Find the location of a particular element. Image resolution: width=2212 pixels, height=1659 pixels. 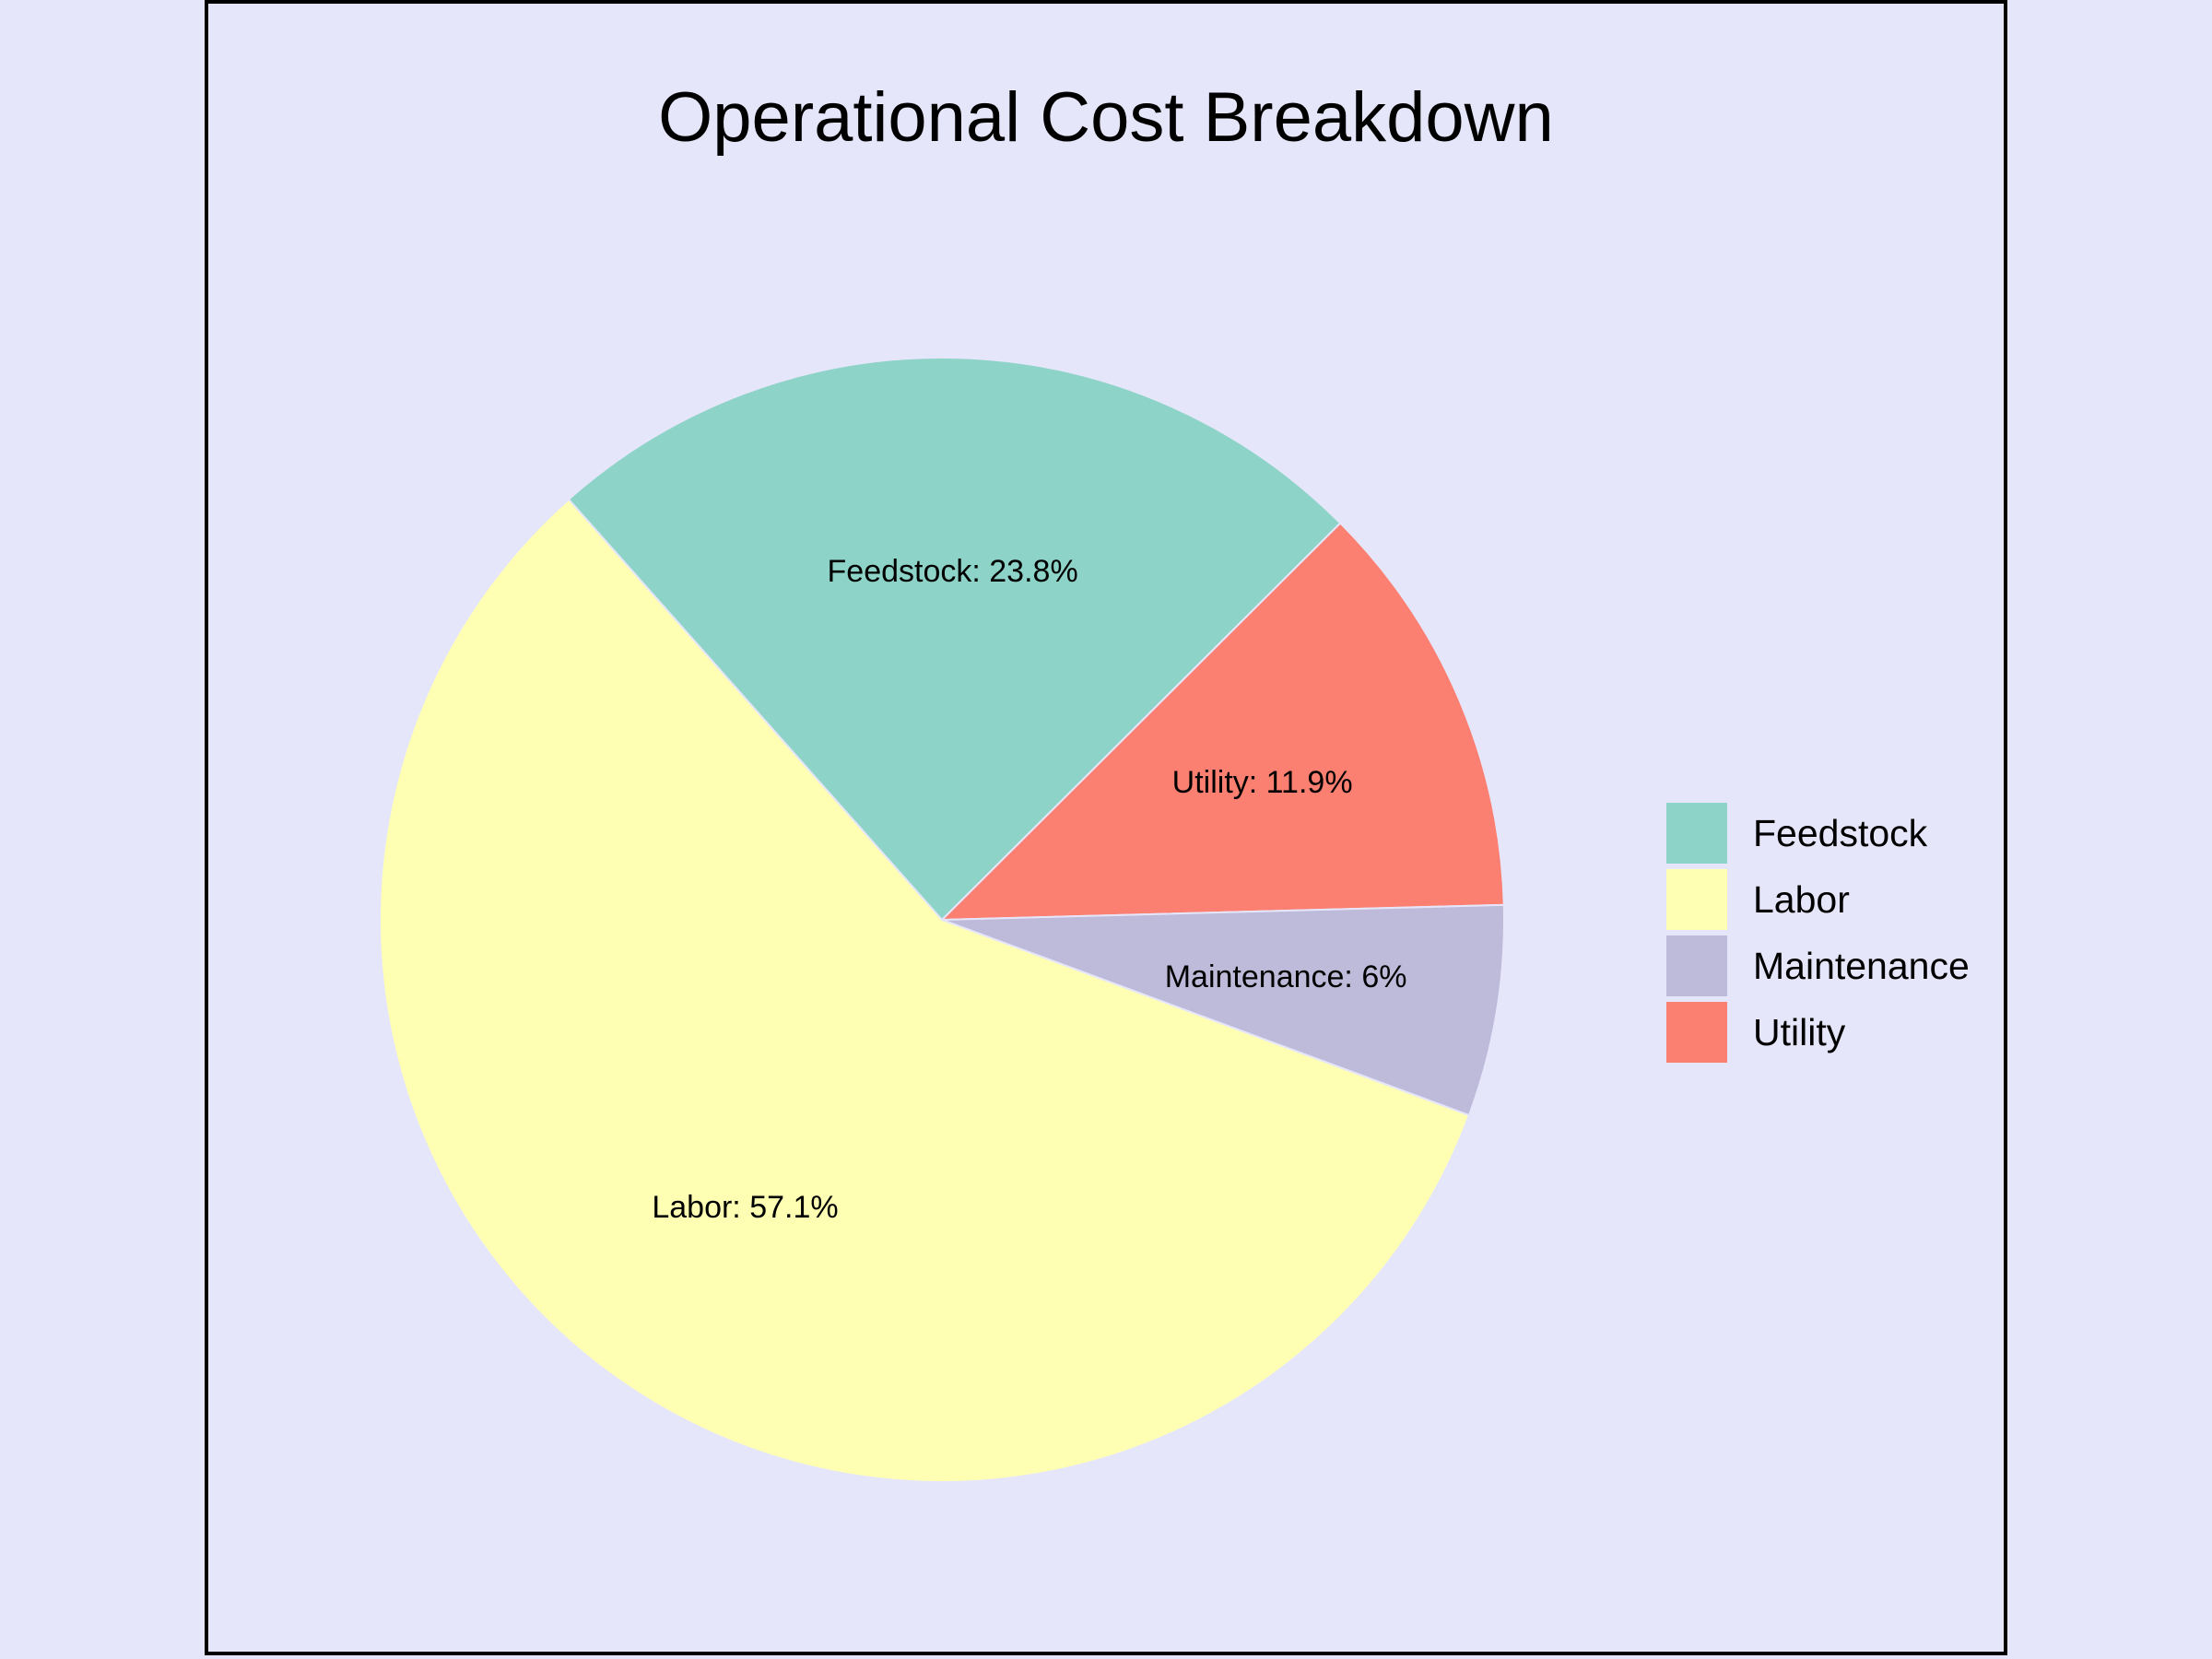

legend-item-maintenance: Maintenance is located at coordinates (1818, 966).